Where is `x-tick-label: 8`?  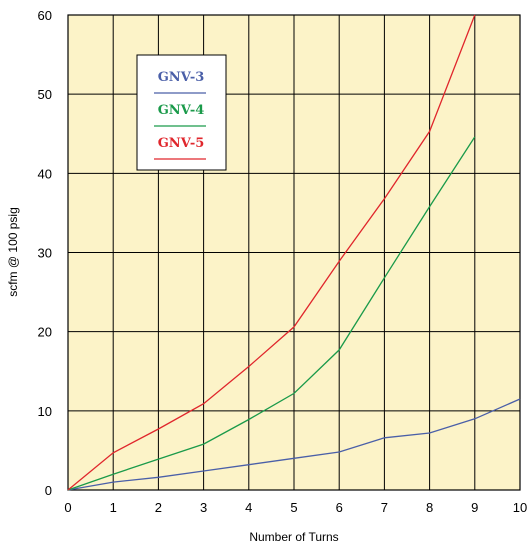
x-tick-label: 8 is located at coordinates (429, 507).